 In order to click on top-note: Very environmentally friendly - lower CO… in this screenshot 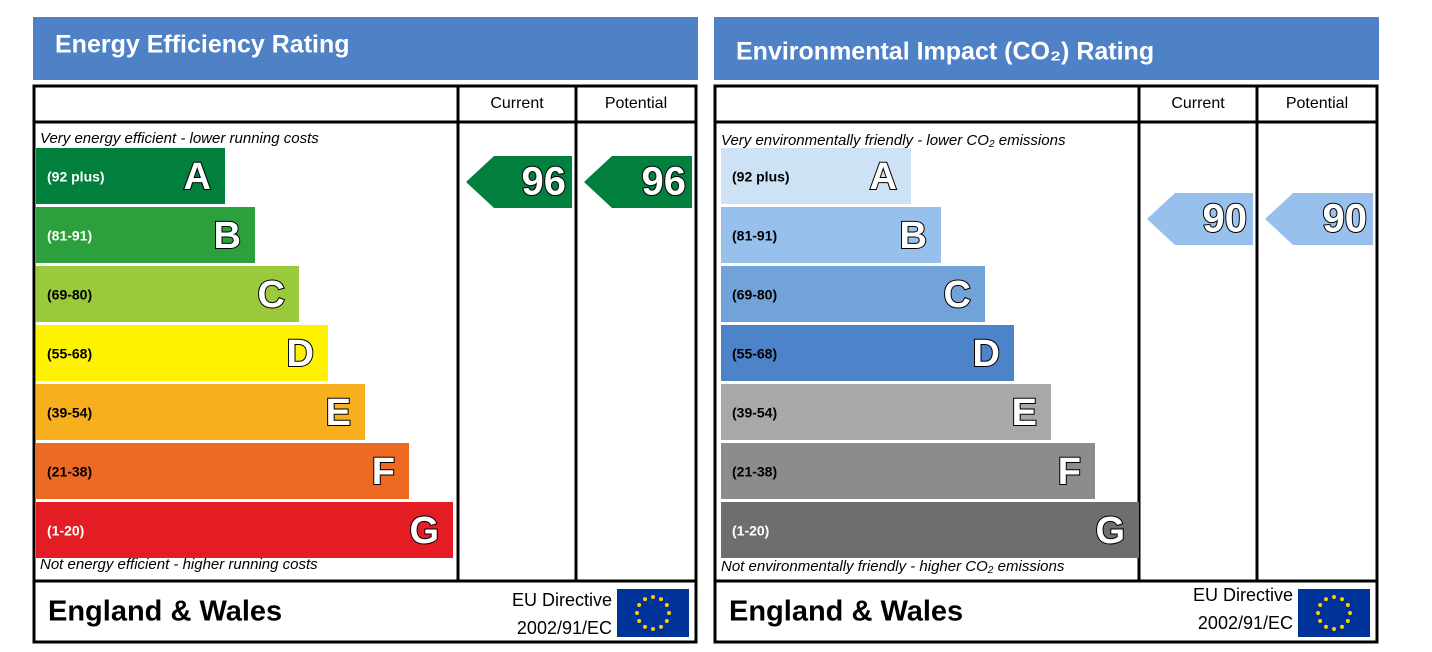, I will do `click(893, 140)`.